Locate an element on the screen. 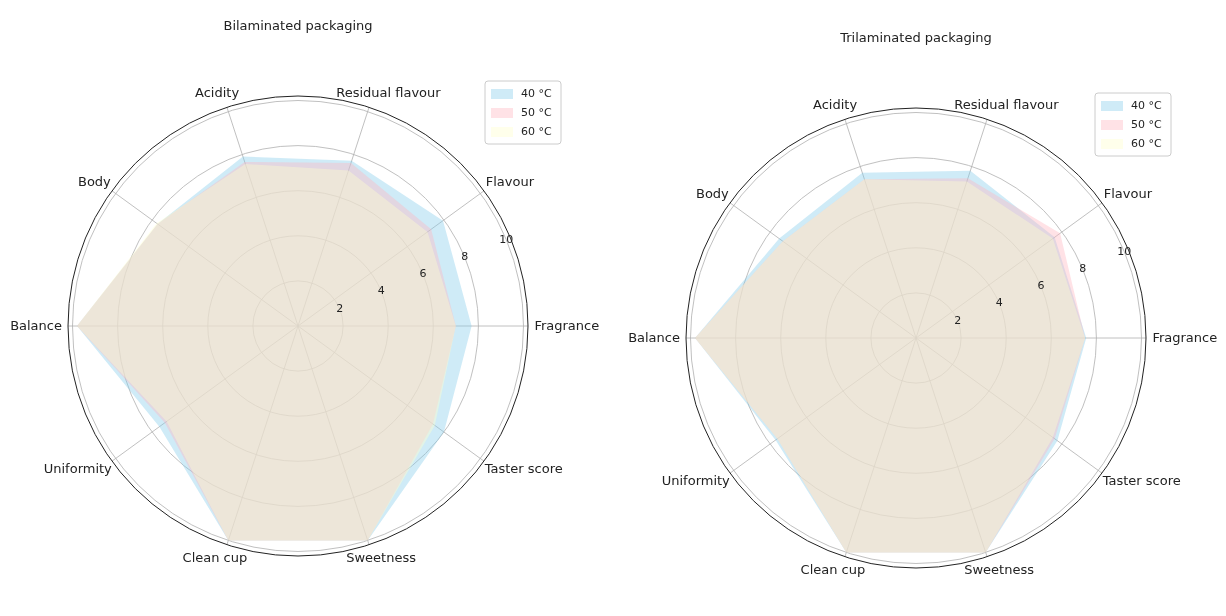  chart-title: Bilaminated packaging is located at coordinates (298, 25).